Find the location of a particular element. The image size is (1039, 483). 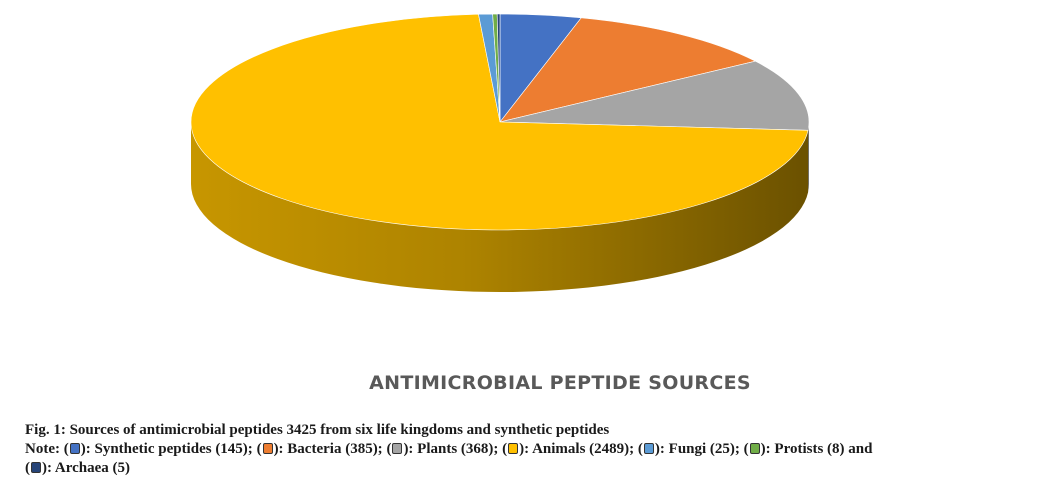

legend-swatch-fungi is located at coordinates (648, 448).